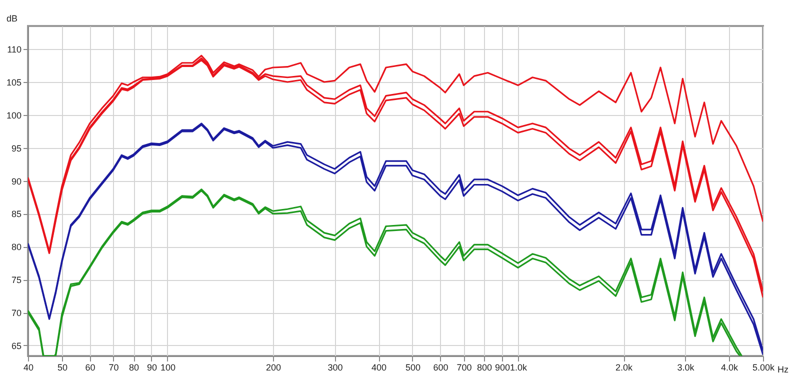 The height and width of the screenshot is (376, 800). Describe the element at coordinates (763, 367) in the screenshot. I see `x-tick-label: 5.00k` at that location.